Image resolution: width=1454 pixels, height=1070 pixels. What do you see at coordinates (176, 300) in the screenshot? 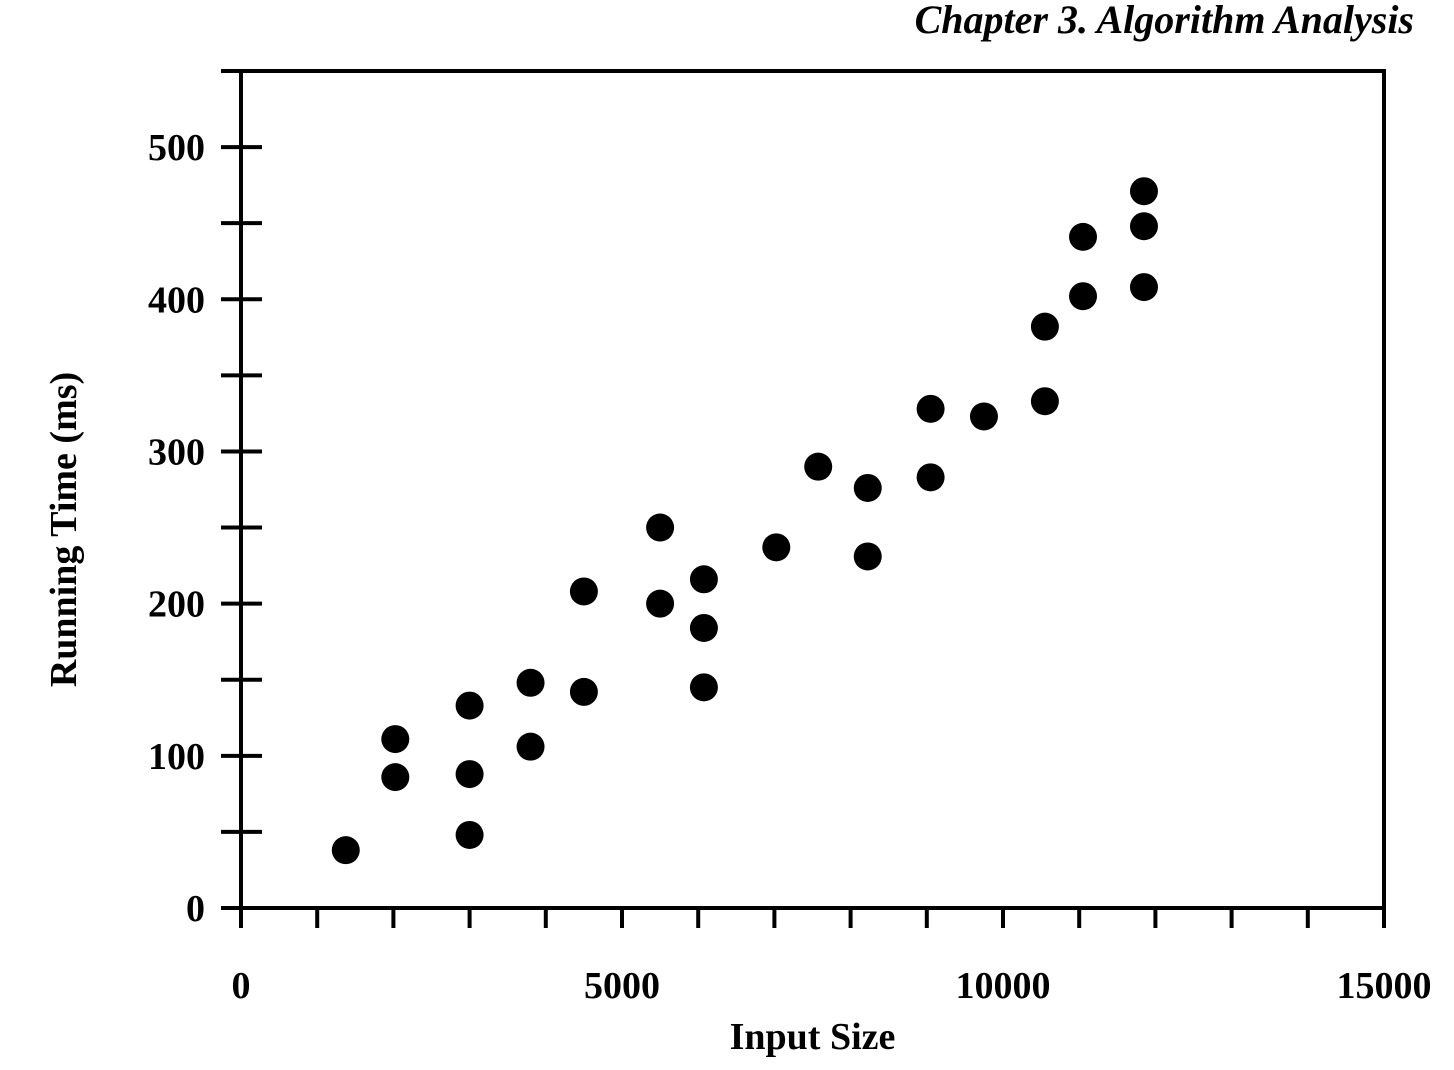
I see `y-tick-label: 400` at bounding box center [176, 300].